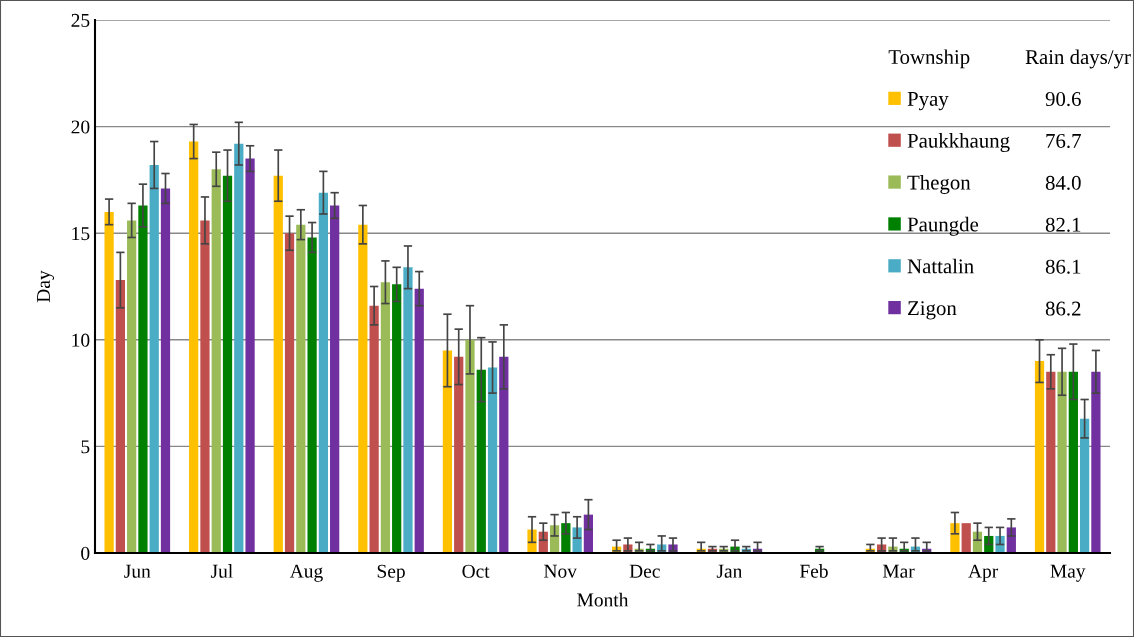 The width and height of the screenshot is (1134, 637). Describe the element at coordinates (898, 571) in the screenshot. I see `x-tick-label: Mar` at that location.